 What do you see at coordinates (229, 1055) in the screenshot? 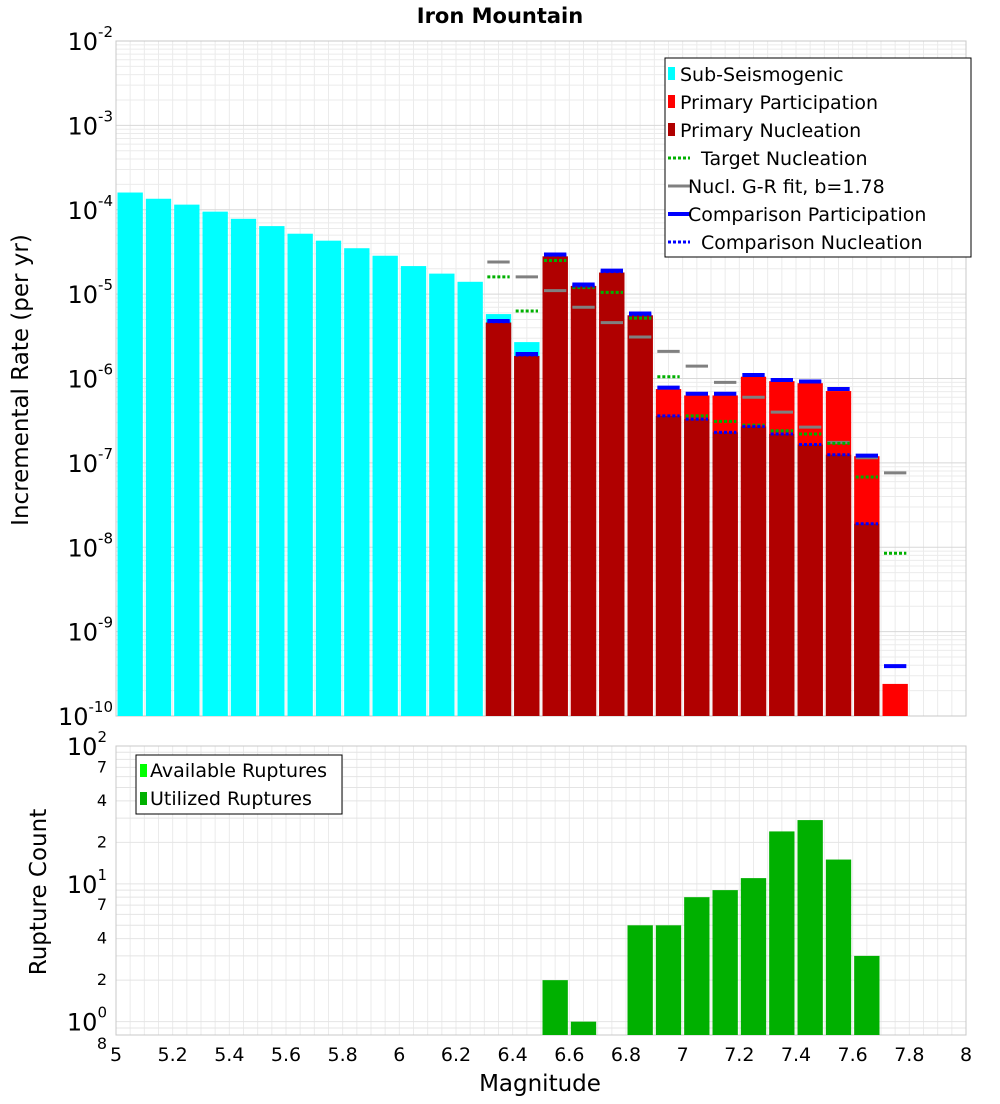
I see `x-tick-label: 5.4` at bounding box center [229, 1055].